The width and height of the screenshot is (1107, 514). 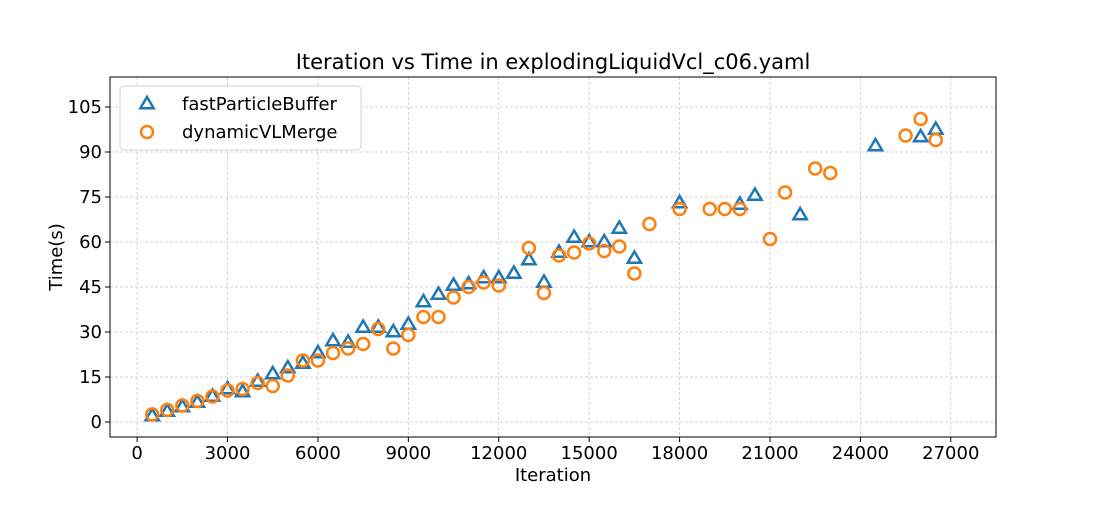 What do you see at coordinates (679, 453) in the screenshot?
I see `x-tick-label: 18000` at bounding box center [679, 453].